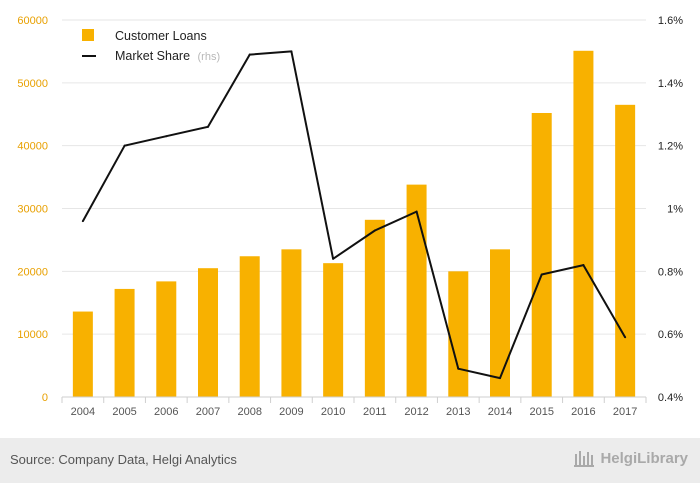 The width and height of the screenshot is (700, 483). I want to click on brand-name: HelgiLibrary, so click(644, 458).